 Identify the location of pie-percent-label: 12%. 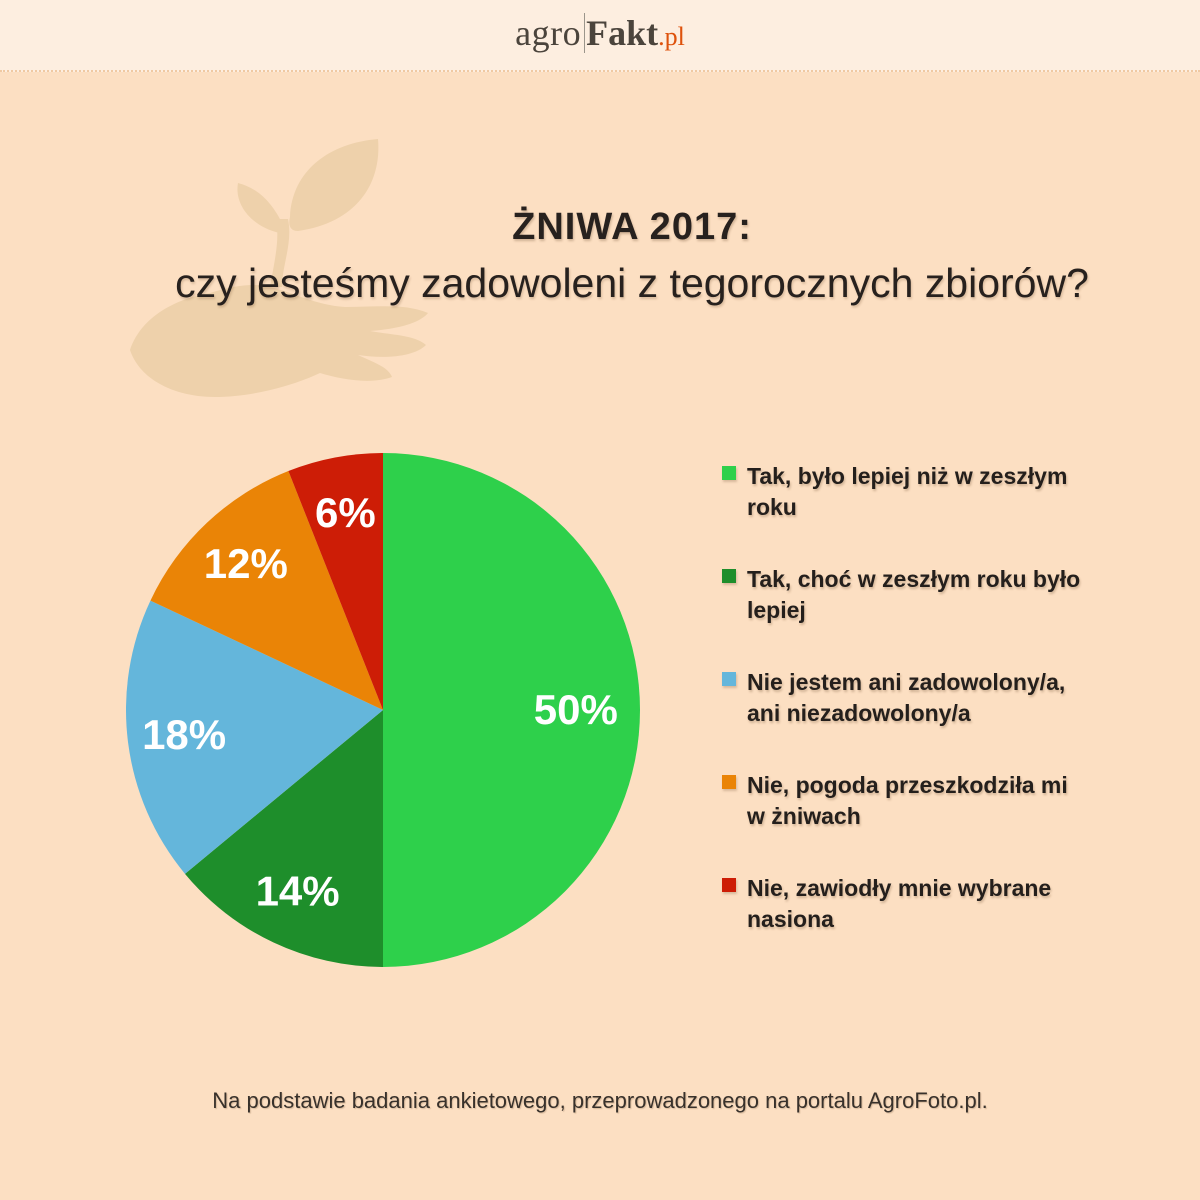
(246, 563).